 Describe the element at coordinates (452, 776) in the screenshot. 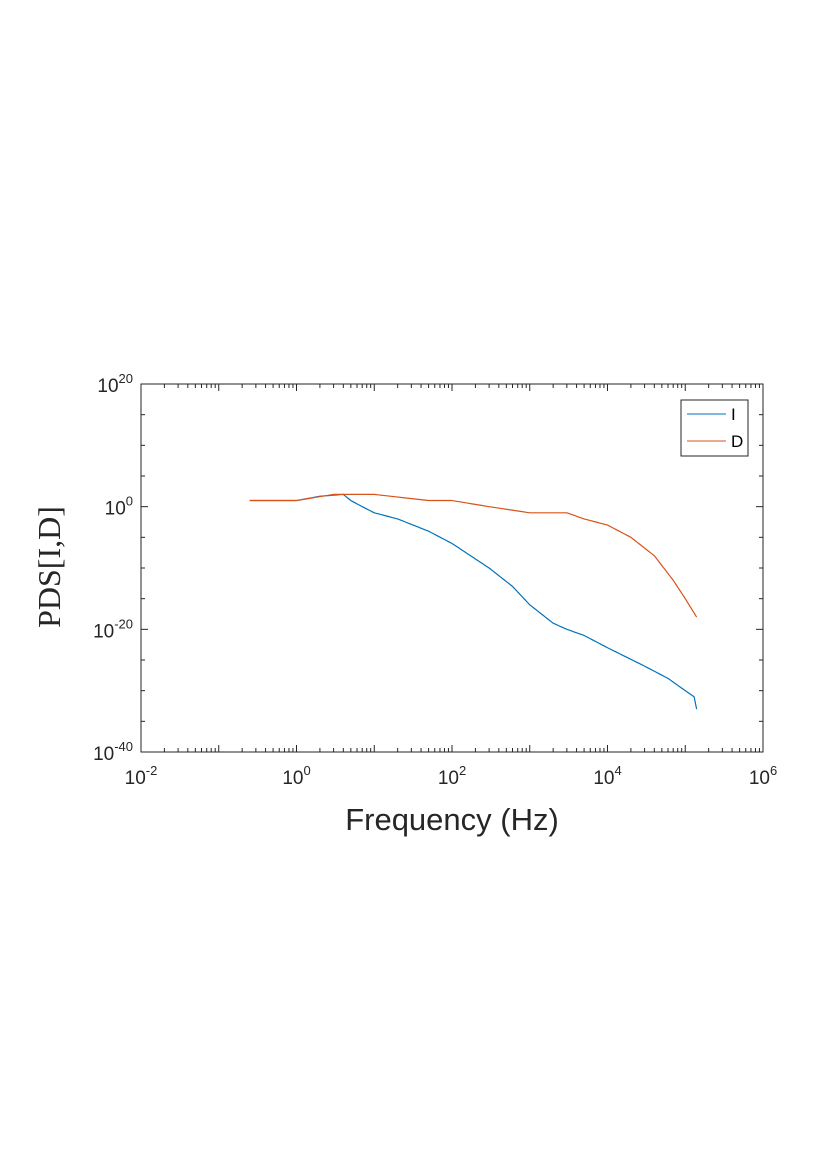

I see `x-tick-label: 10²` at that location.